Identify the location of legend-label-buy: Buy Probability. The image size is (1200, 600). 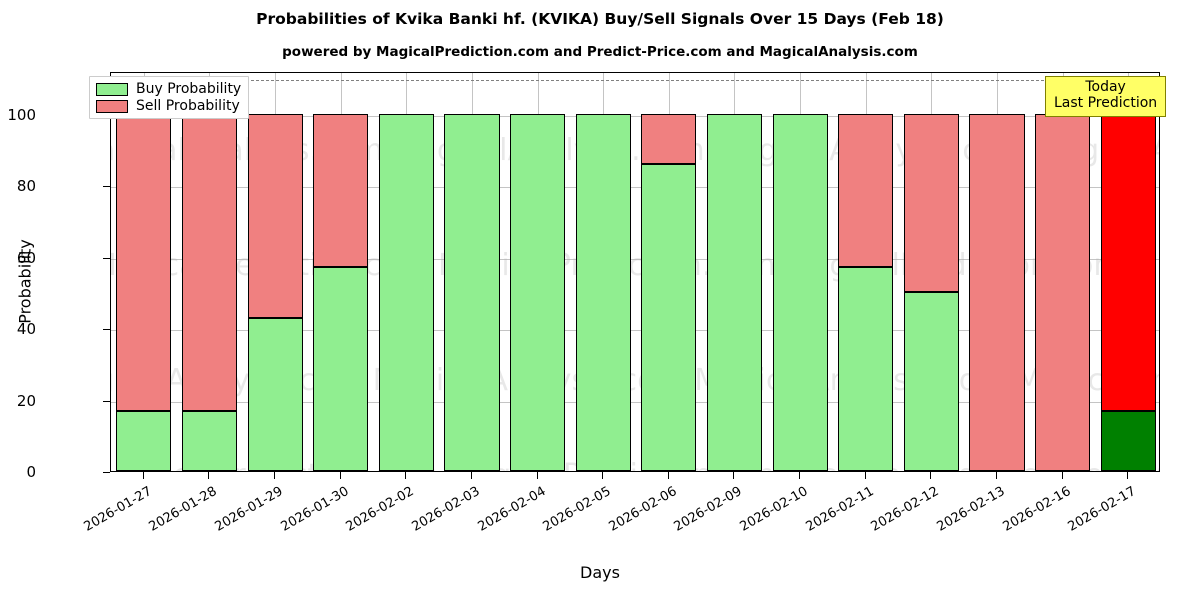
(189, 89).